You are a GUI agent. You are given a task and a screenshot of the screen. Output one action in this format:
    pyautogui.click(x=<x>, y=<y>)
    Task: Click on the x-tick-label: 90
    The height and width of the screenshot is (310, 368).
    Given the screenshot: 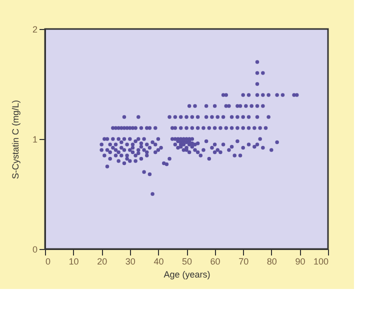 What is the action you would take?
    pyautogui.click(x=300, y=261)
    